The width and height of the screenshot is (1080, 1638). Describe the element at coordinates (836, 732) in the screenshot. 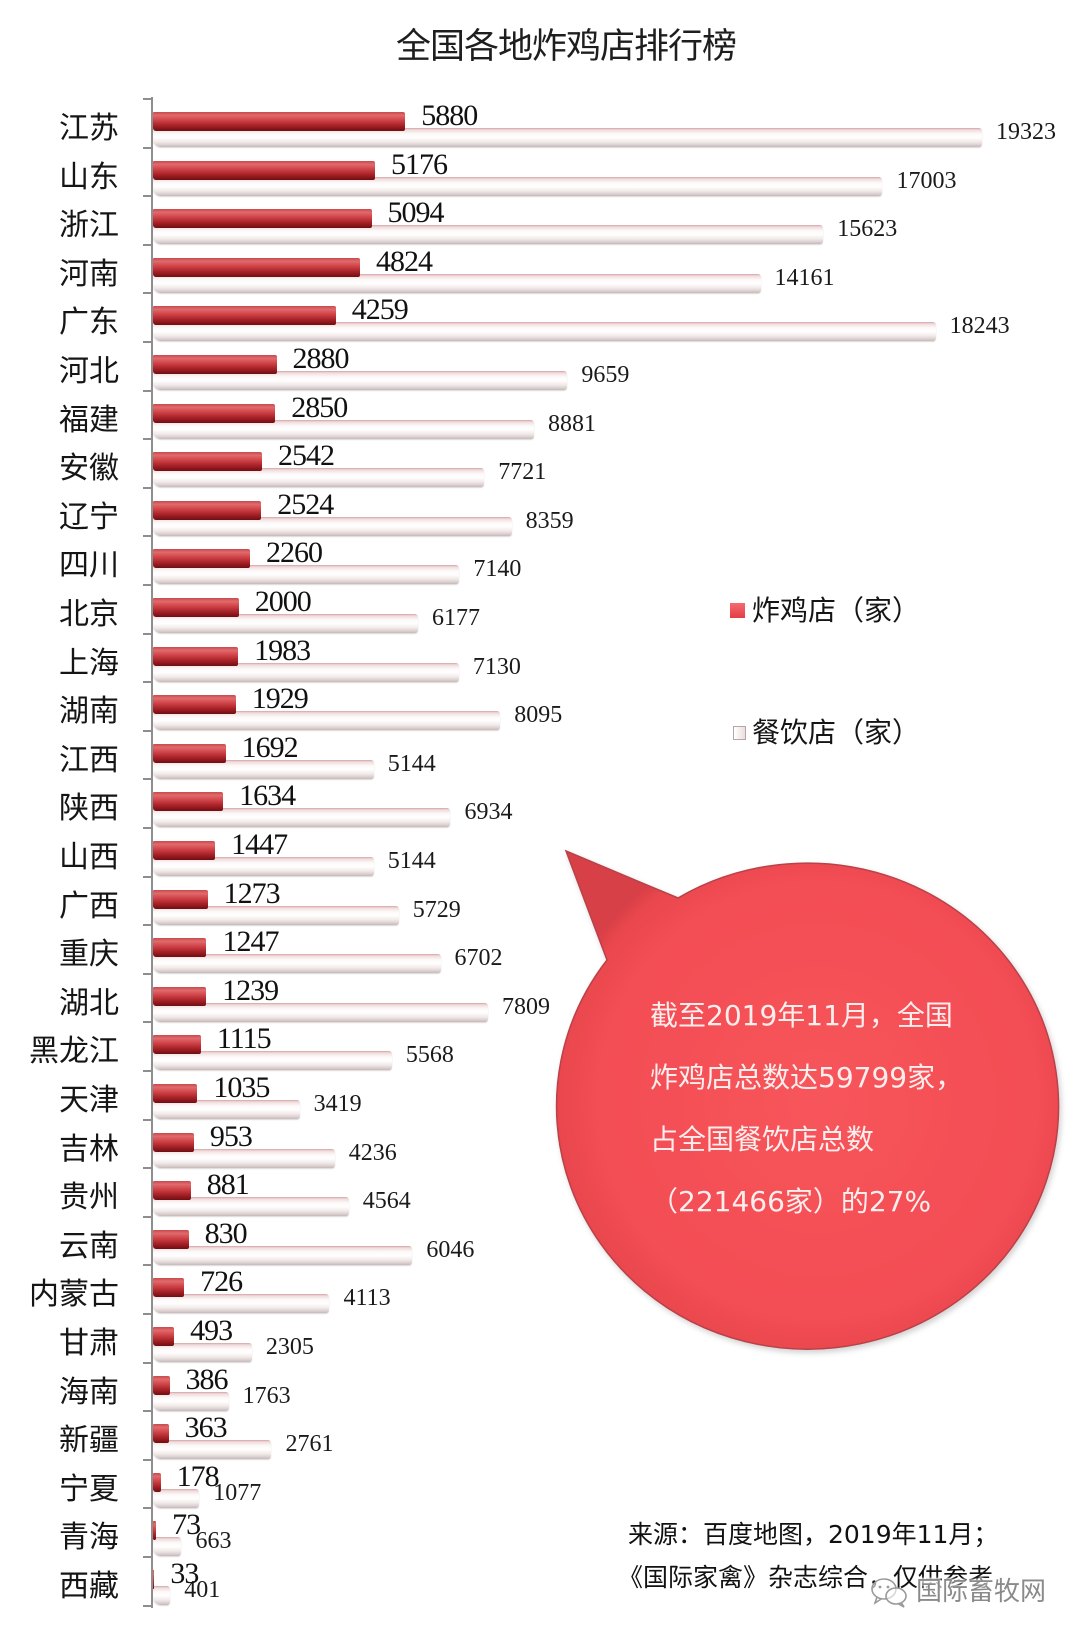

I see `legend-label-restaurants: 餐饮店（家）` at that location.